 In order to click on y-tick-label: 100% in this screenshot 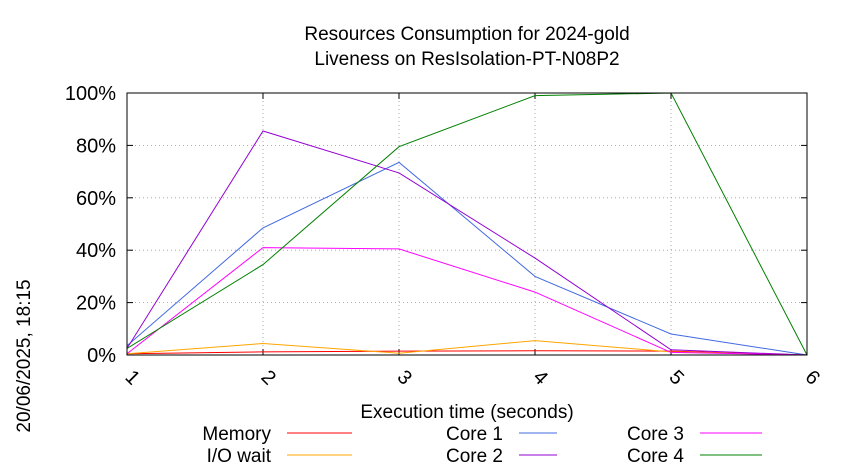, I will do `click(90, 94)`.